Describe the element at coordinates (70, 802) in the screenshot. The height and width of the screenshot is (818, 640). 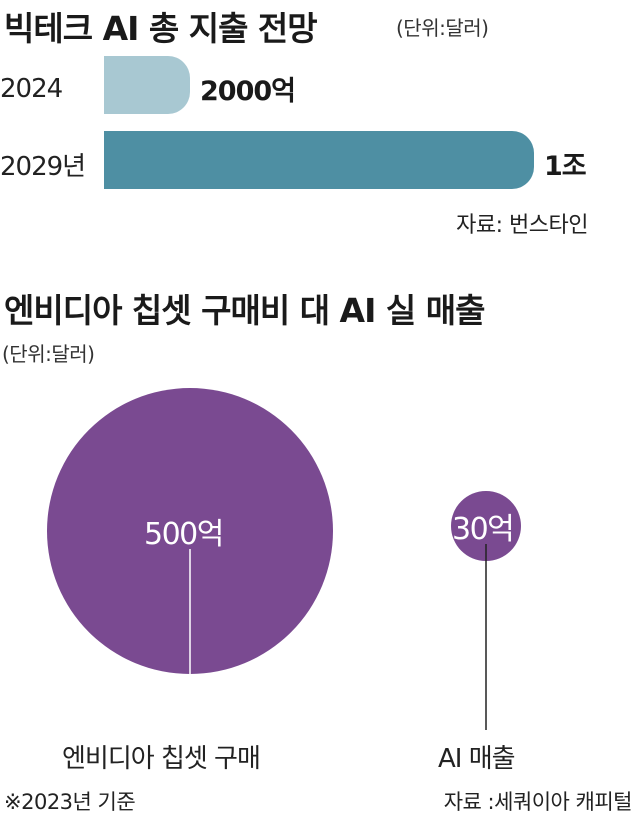
I see `chart2-note: ※2023년 기준` at that location.